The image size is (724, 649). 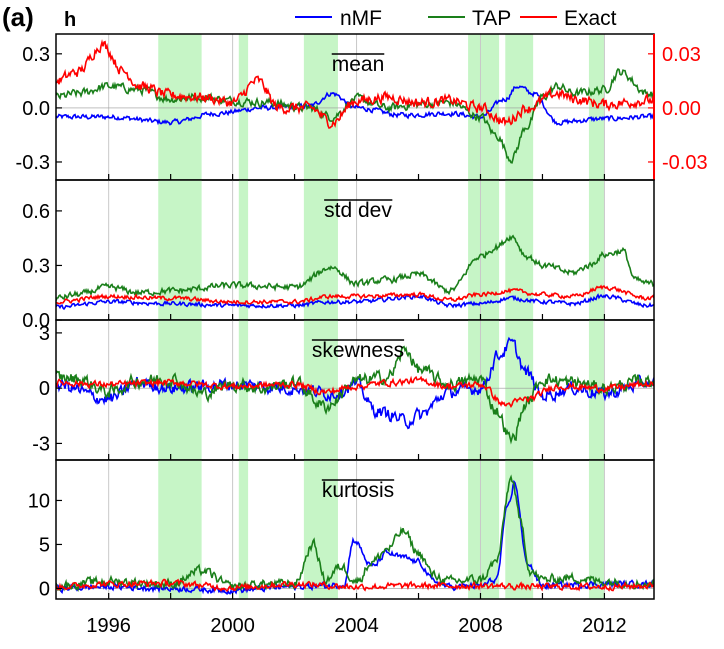 I want to click on panel-title-skewness: skewness, so click(x=358, y=350).